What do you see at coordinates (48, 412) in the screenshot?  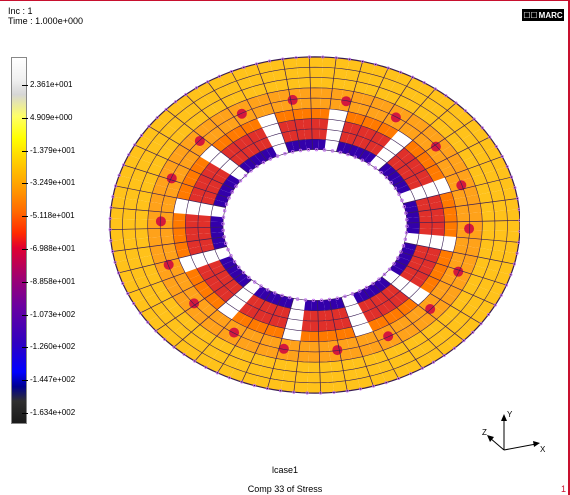 I see `legend-tick-label: -1.634e+002` at bounding box center [48, 412].